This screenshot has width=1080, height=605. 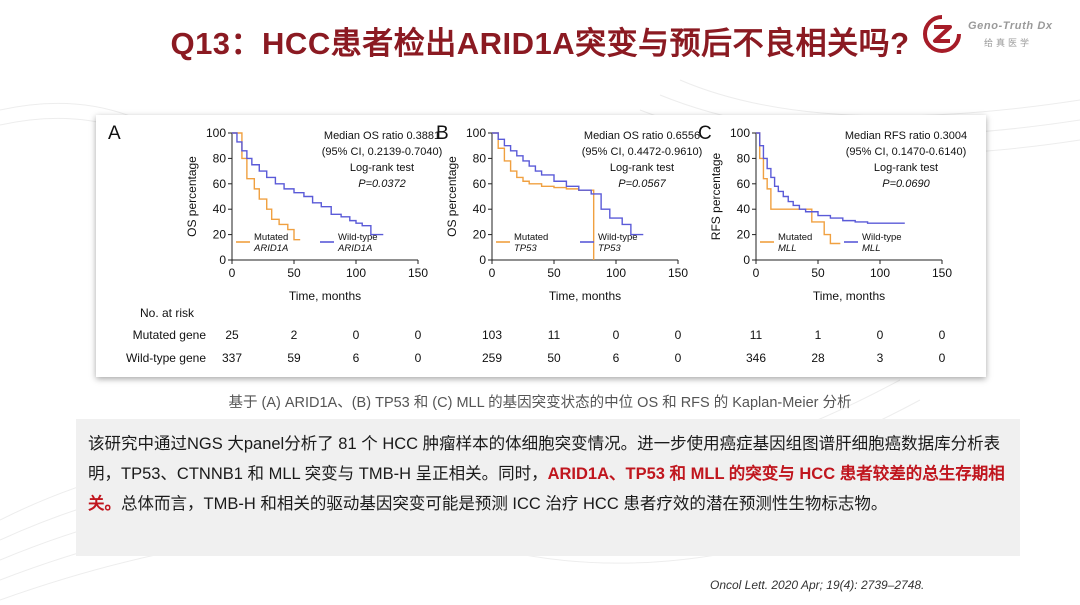 I want to click on panel-b-risk-wildtype-count: 50, so click(x=554, y=358).